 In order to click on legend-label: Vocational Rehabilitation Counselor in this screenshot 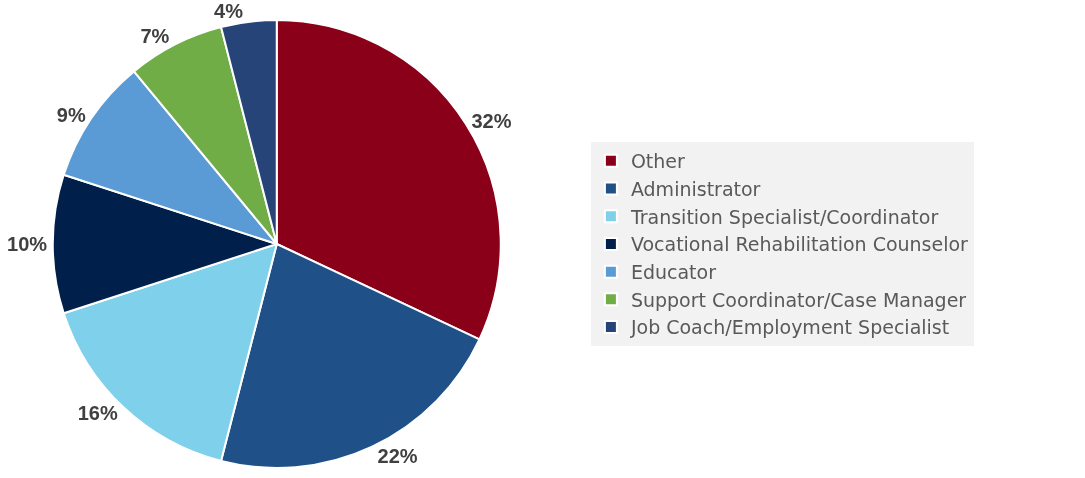, I will do `click(799, 244)`.